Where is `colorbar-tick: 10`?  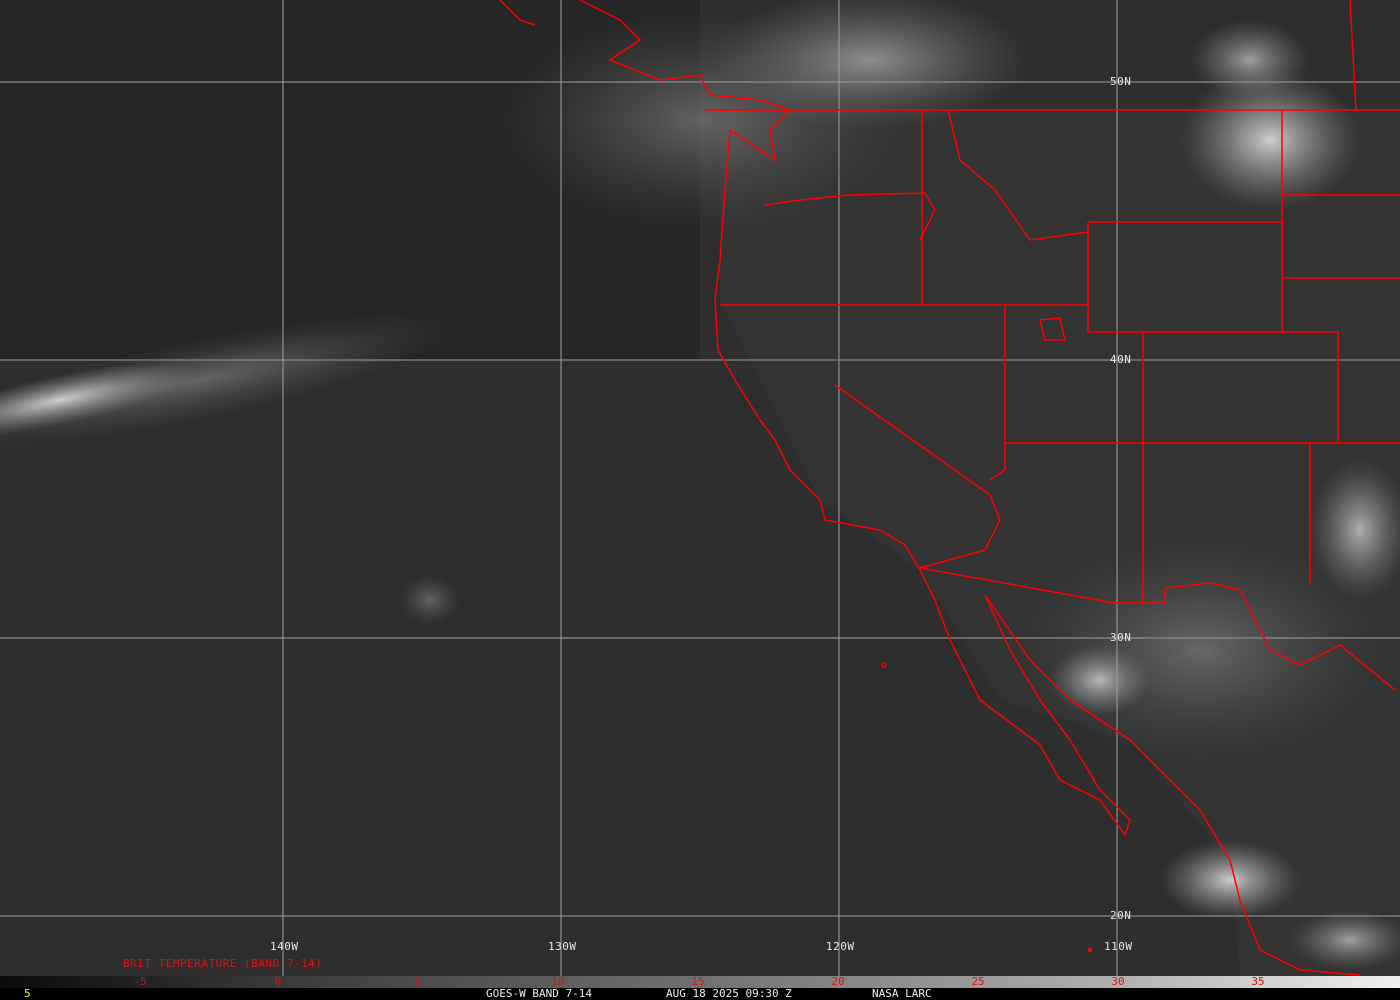 colorbar-tick: 10 is located at coordinates (558, 981).